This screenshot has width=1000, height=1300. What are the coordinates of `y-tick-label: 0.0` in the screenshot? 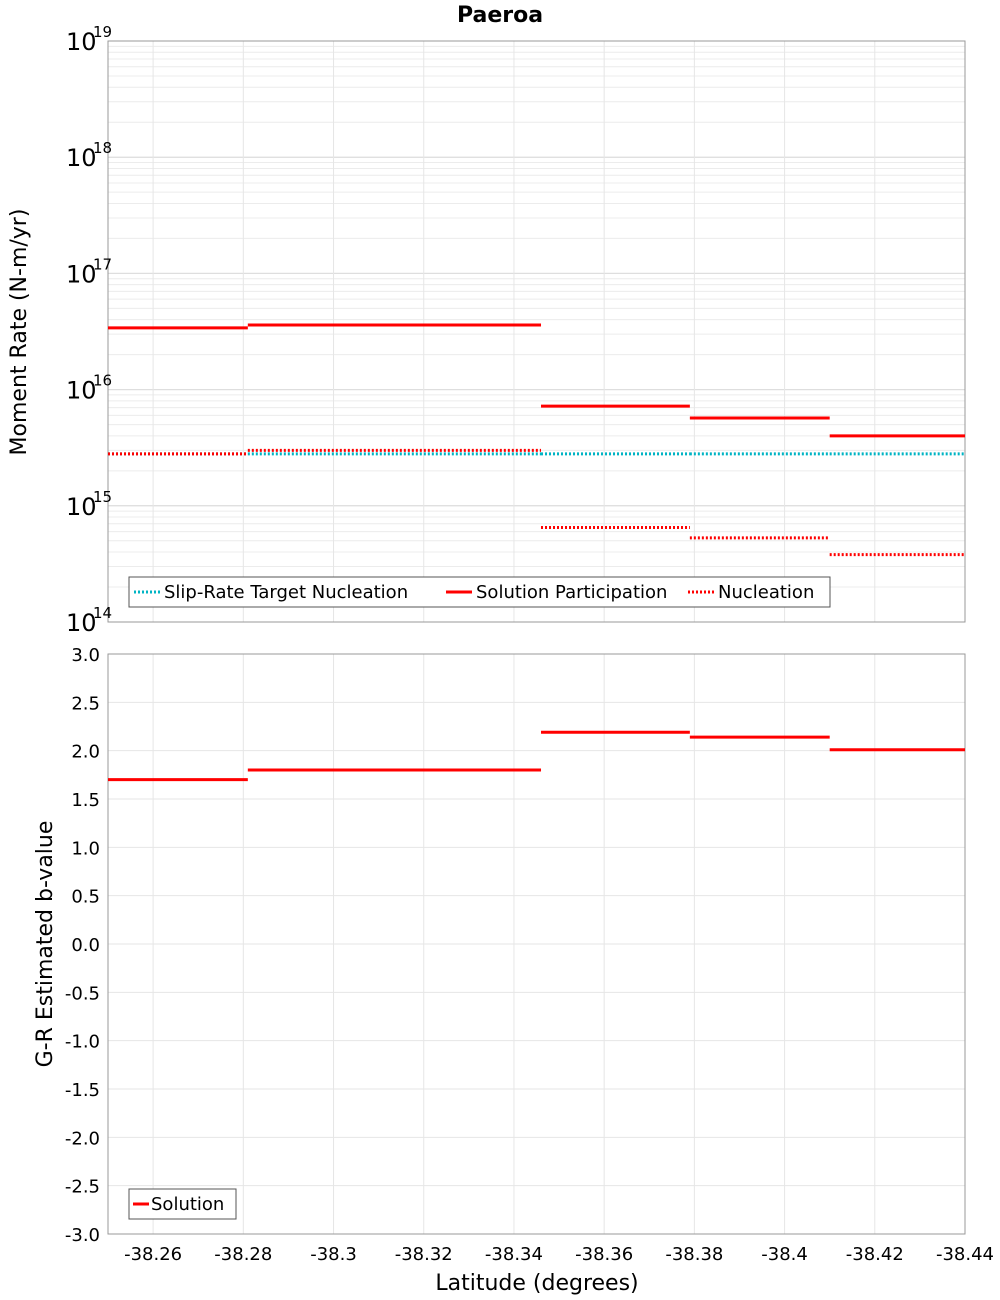 It's located at (85, 945).